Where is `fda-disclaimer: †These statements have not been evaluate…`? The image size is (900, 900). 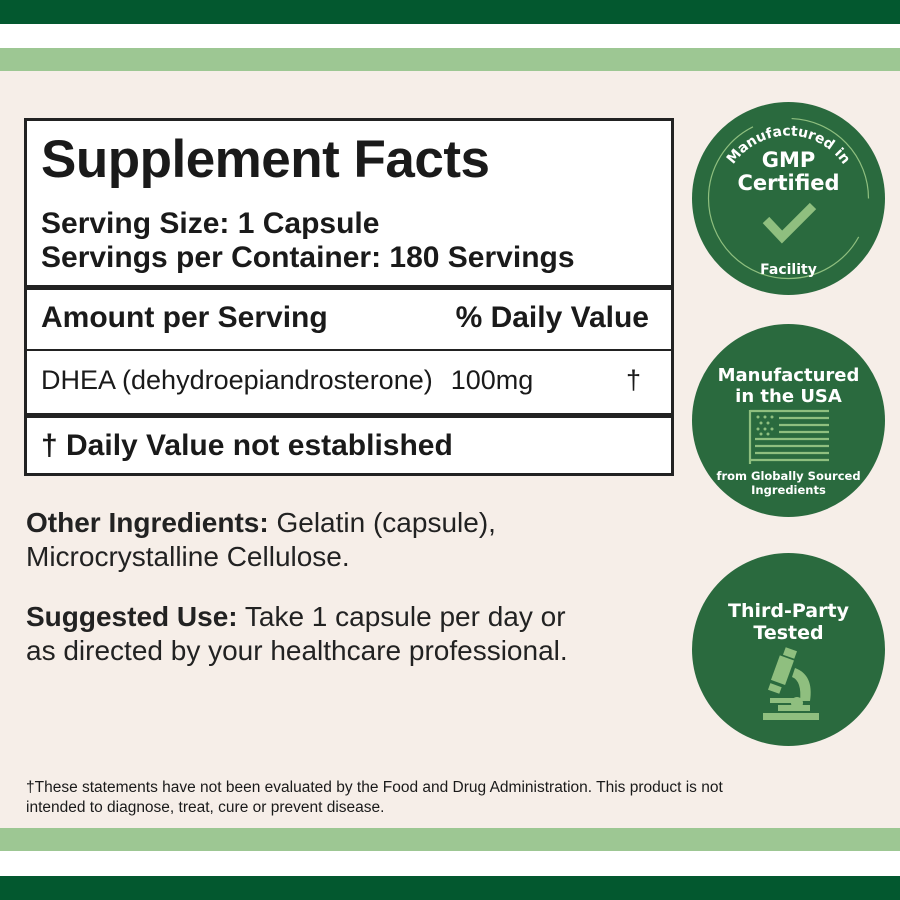 fda-disclaimer: †These statements have not been evaluate… is located at coordinates (436, 798).